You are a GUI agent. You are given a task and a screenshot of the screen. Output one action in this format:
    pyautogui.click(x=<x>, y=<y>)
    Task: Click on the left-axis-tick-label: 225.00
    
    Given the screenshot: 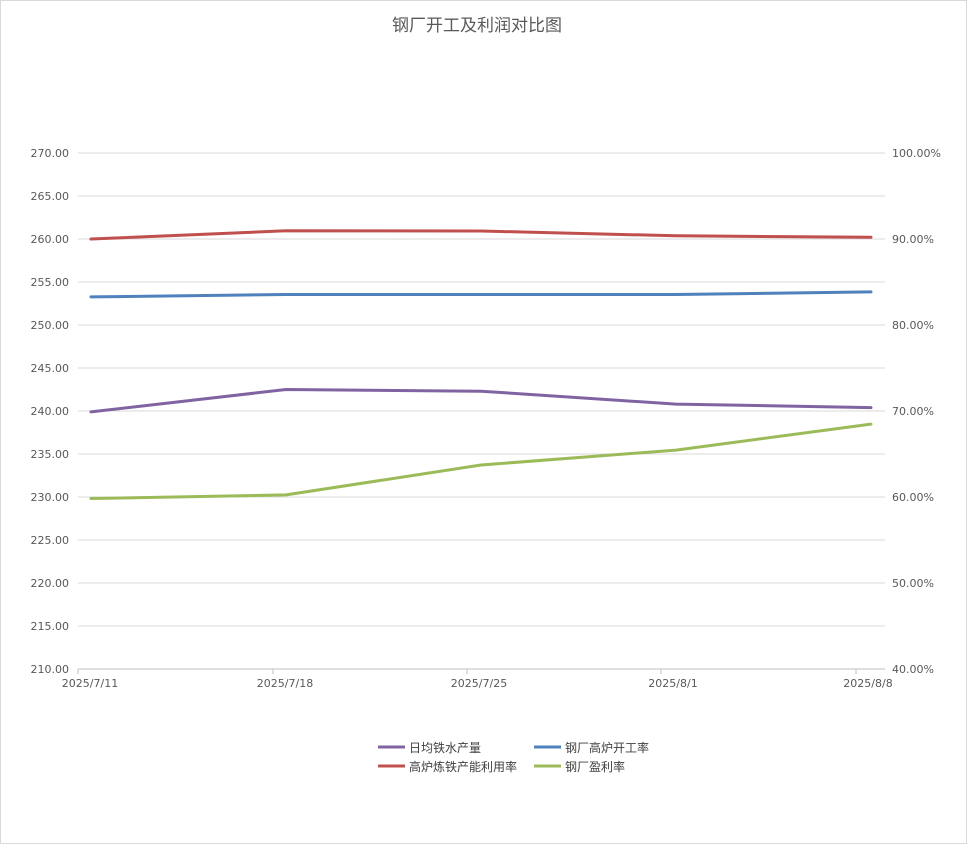 What is the action you would take?
    pyautogui.click(x=50, y=540)
    